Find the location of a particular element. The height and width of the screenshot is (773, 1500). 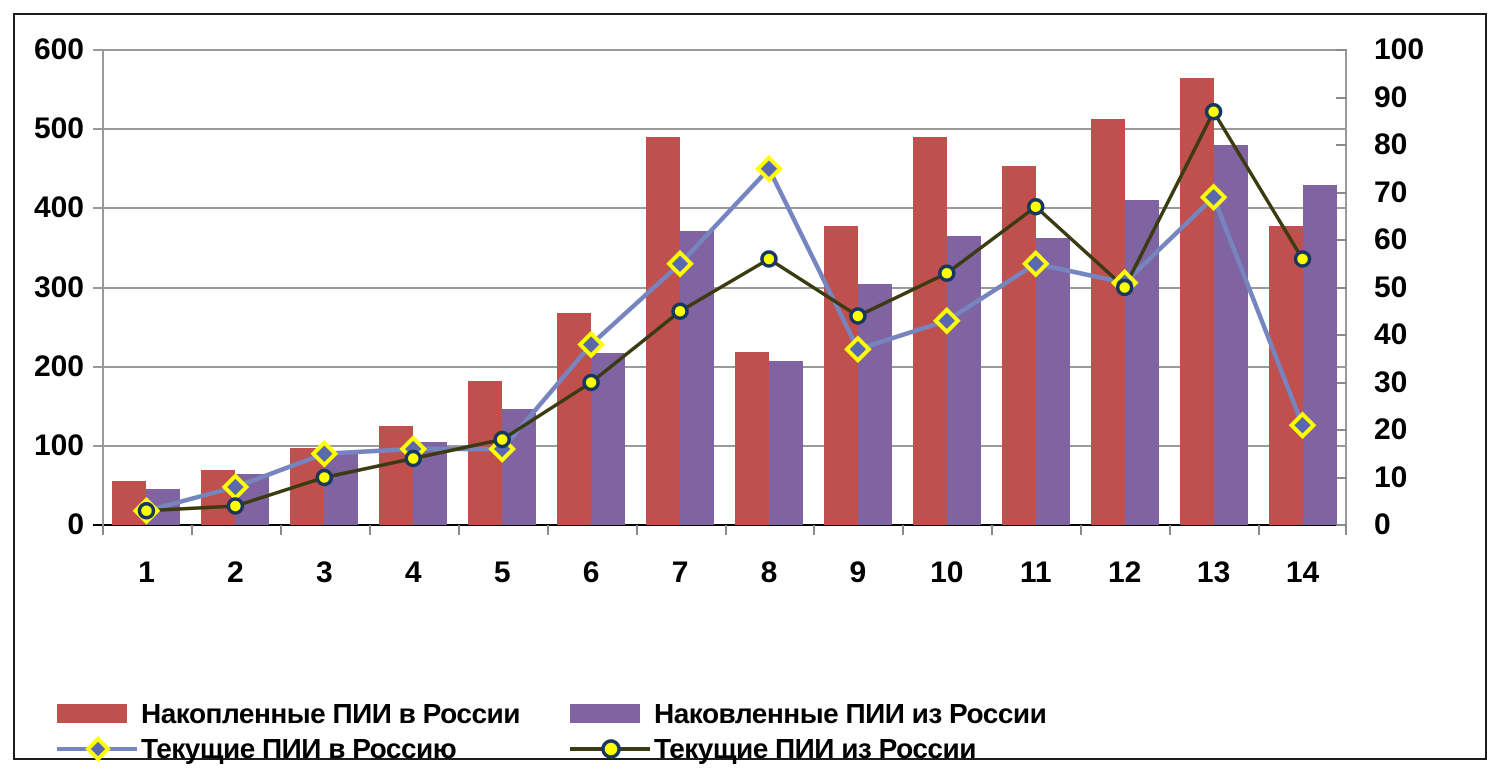

x-axis-tick-label: 11 is located at coordinates (1035, 572).